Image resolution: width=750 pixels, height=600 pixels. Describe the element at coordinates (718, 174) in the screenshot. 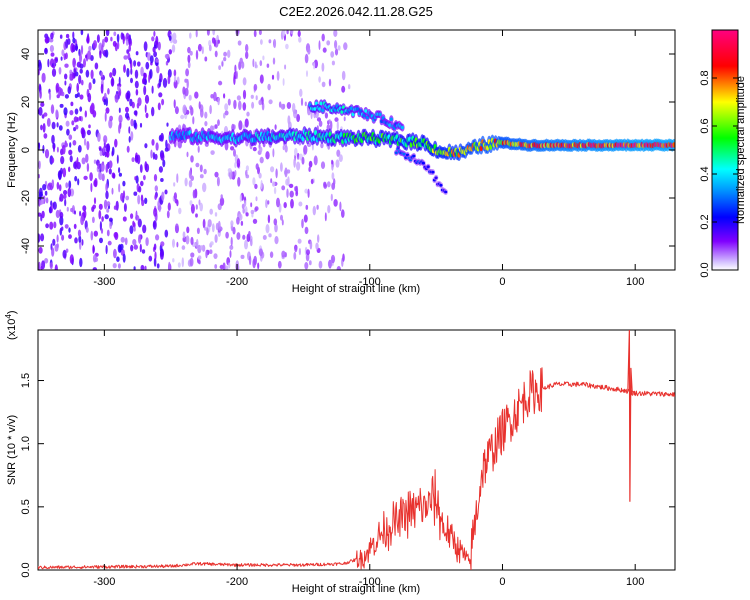

I see `colorbar-ticks: 0.0 0.2 0.4 0.6 0.8` at that location.